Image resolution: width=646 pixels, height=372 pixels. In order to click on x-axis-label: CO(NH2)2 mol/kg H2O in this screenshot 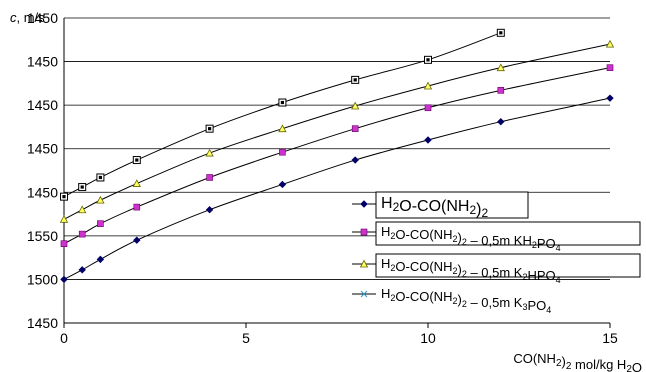, I will do `click(577, 361)`.